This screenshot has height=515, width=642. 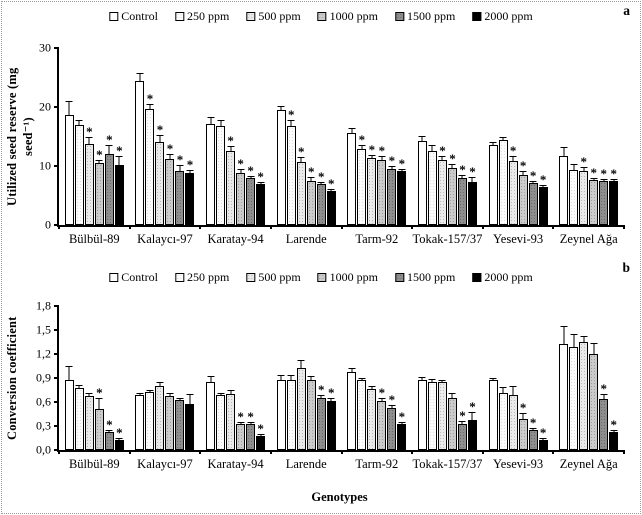 I want to click on y-tick-label: 10, so click(x=45, y=165).